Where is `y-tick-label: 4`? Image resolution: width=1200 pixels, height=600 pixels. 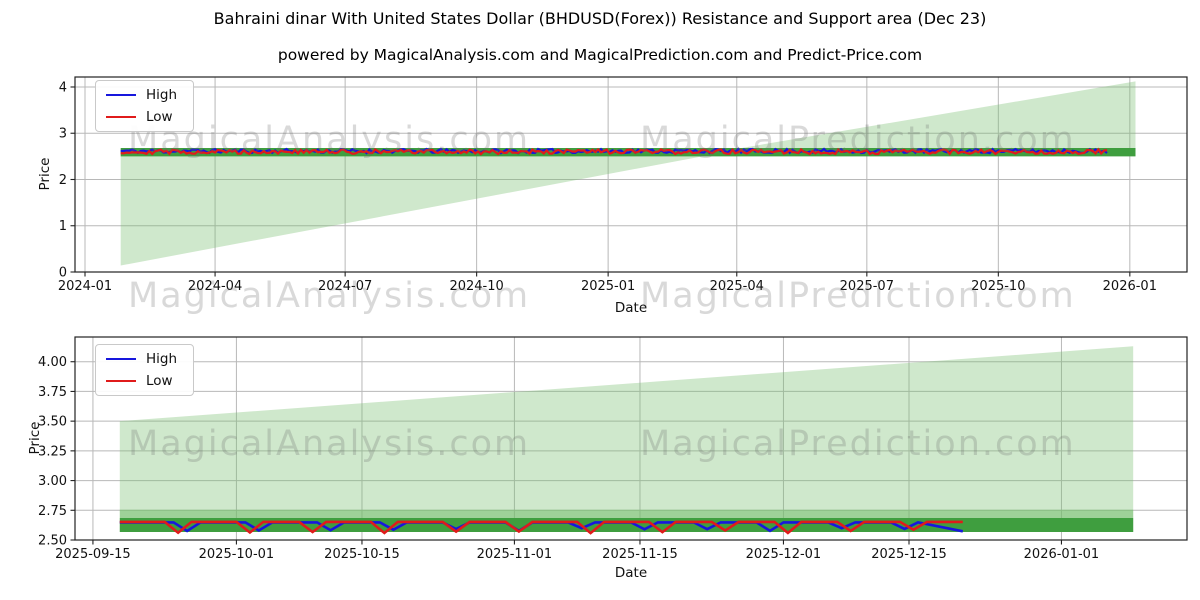
y-tick-label: 4 is located at coordinates (63, 87).